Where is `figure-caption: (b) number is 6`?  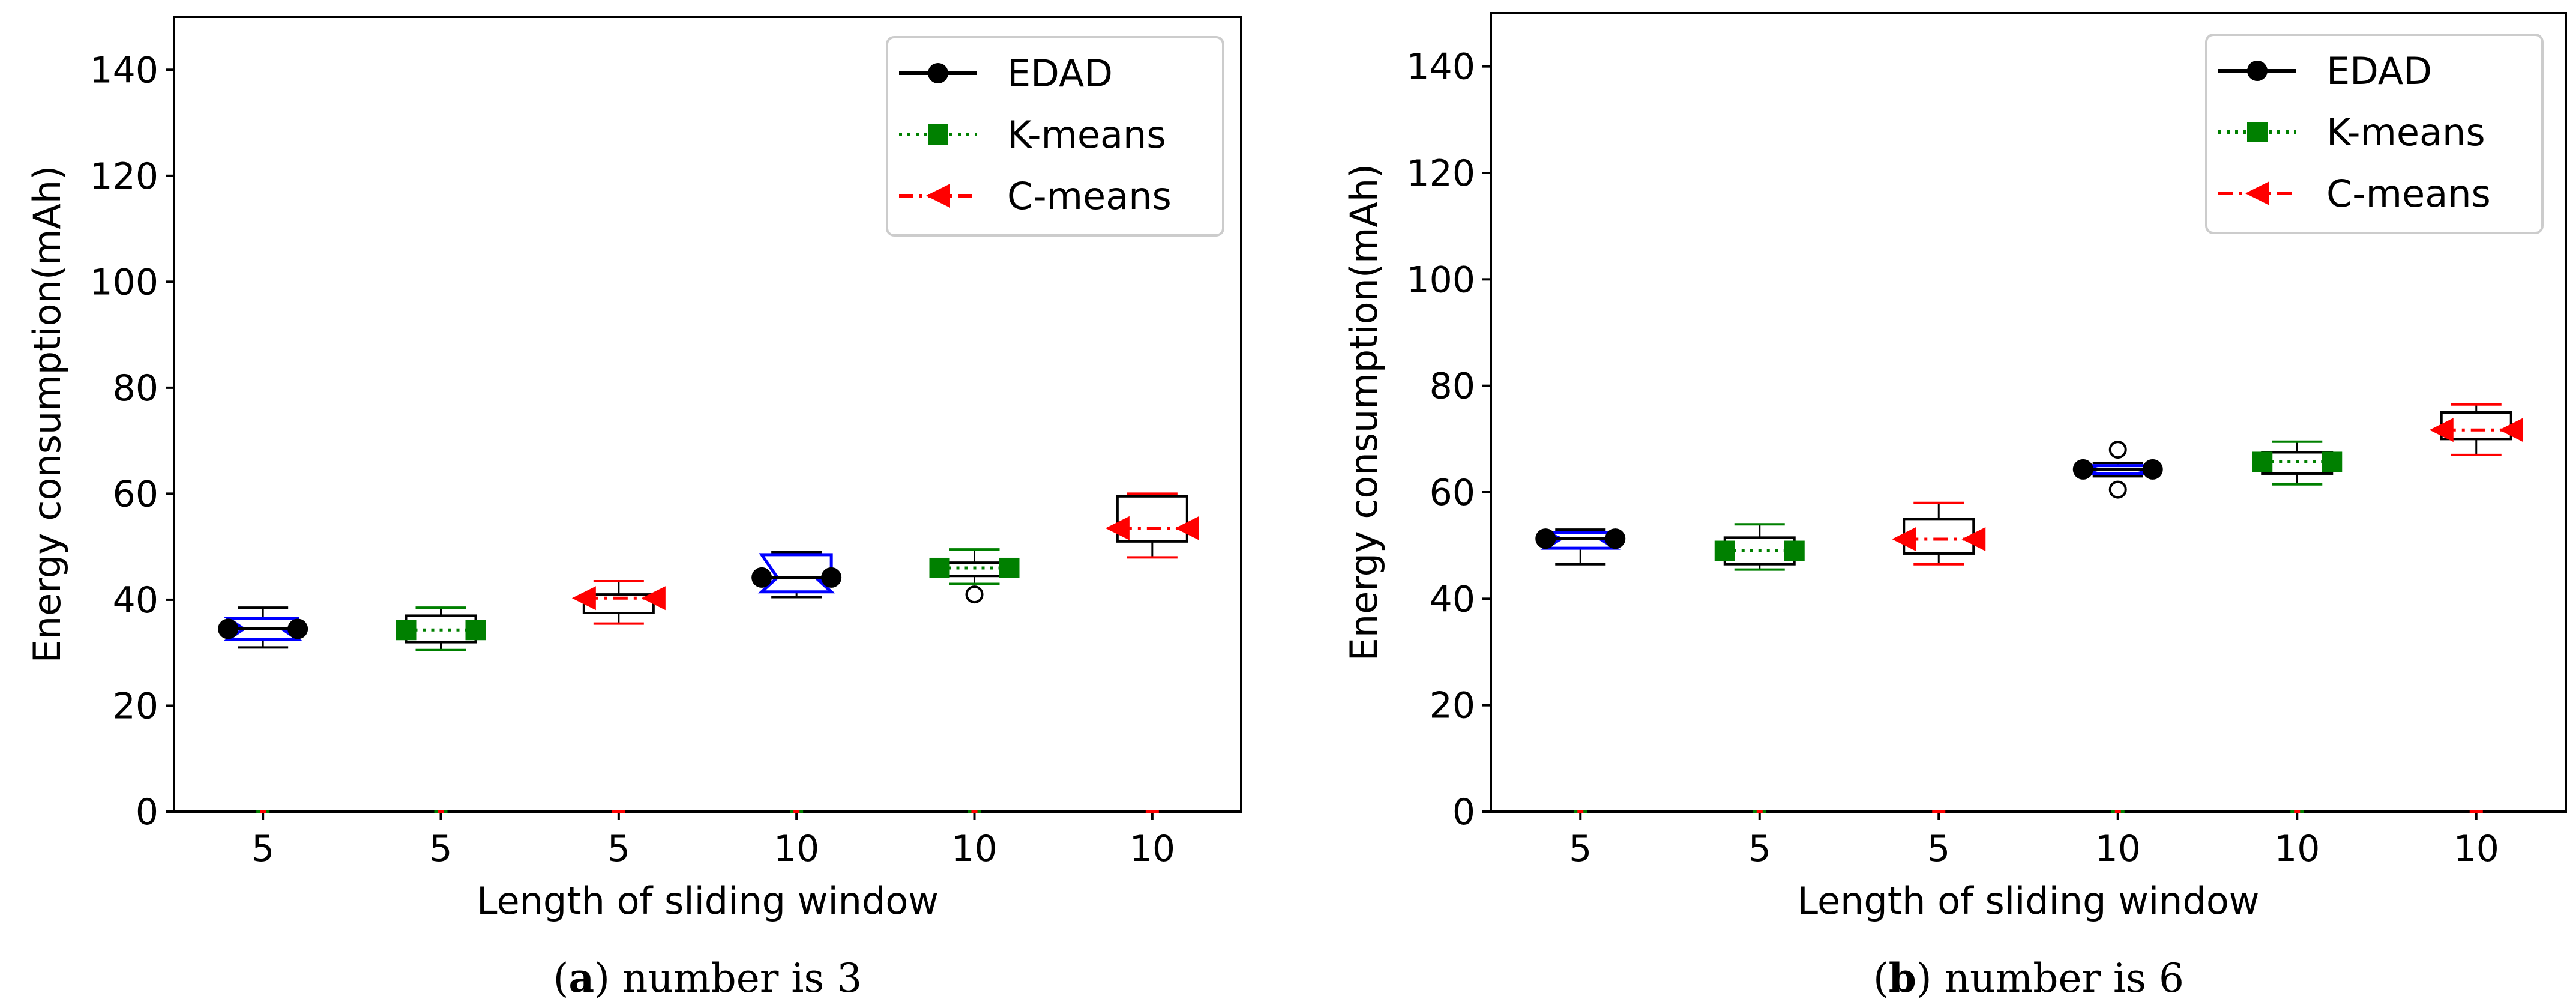
figure-caption: (b) number is 6 is located at coordinates (2029, 978).